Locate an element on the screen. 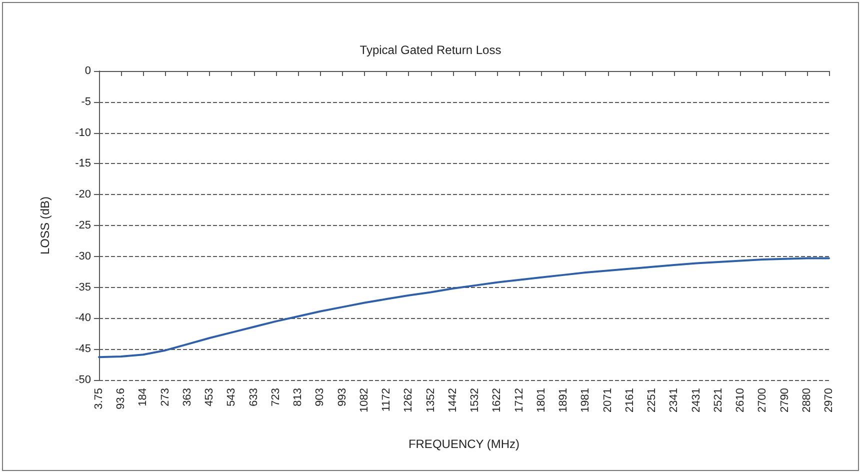  x-tick-label: 2880 is located at coordinates (806, 400).